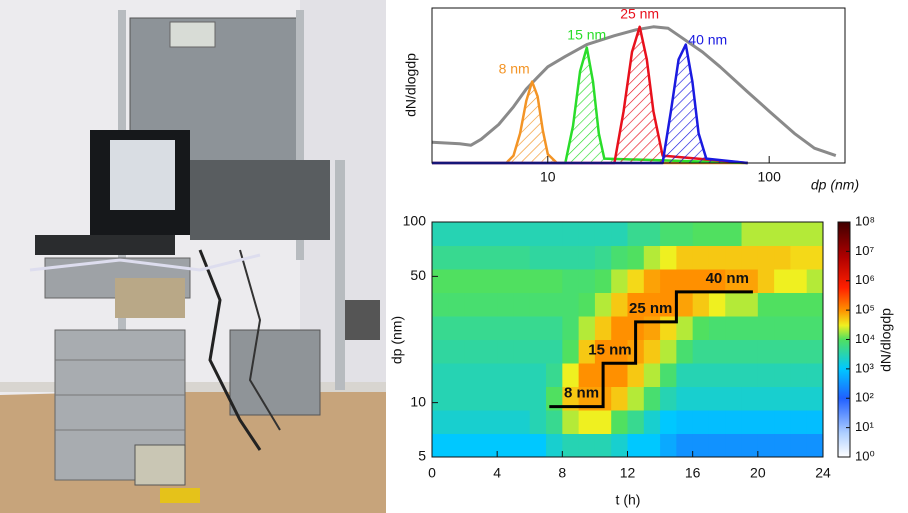 This screenshot has height=513, width=908. Describe the element at coordinates (418, 401) in the screenshot. I see `y-tick-label: 10` at that location.